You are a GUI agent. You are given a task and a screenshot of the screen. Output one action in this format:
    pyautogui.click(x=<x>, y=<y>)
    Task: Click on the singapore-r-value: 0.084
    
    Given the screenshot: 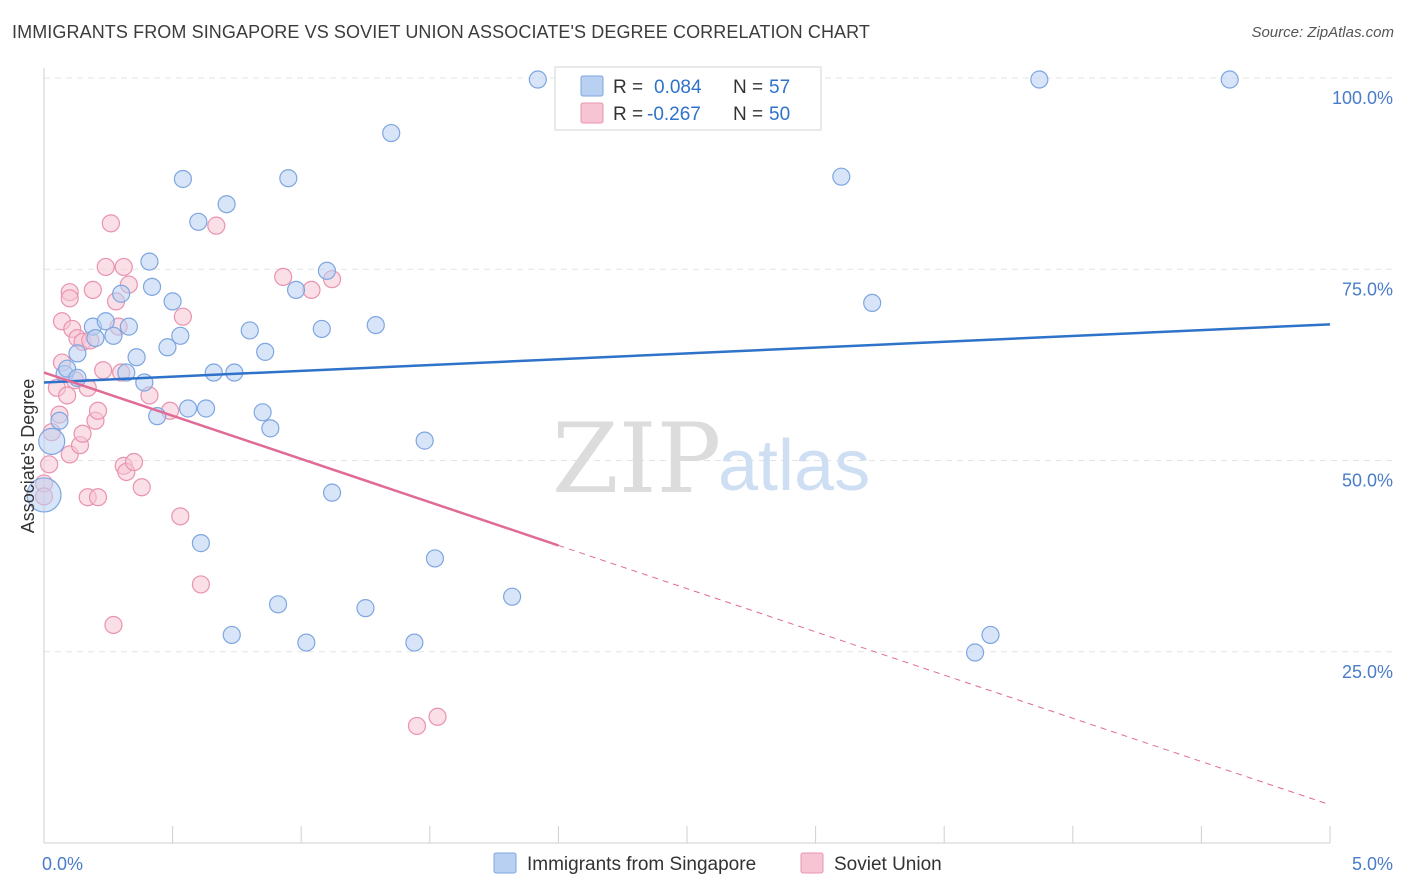 What is the action you would take?
    pyautogui.click(x=678, y=87)
    